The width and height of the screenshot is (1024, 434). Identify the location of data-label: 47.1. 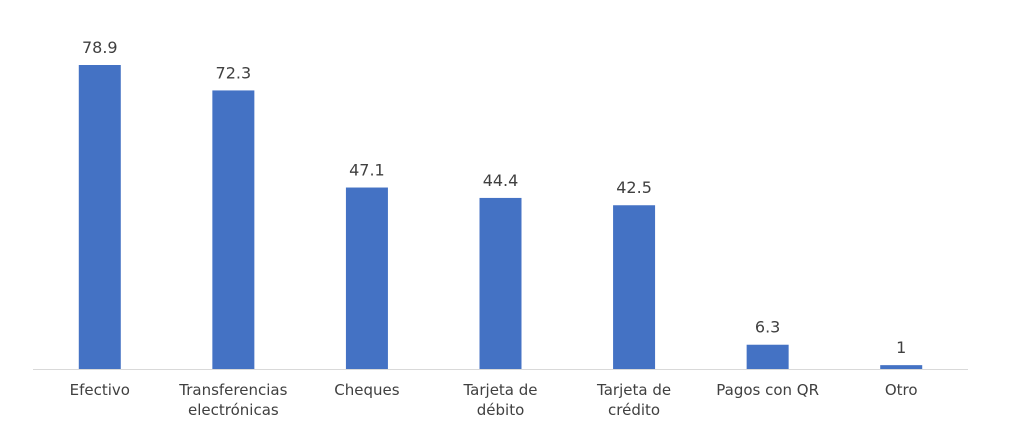
(367, 170).